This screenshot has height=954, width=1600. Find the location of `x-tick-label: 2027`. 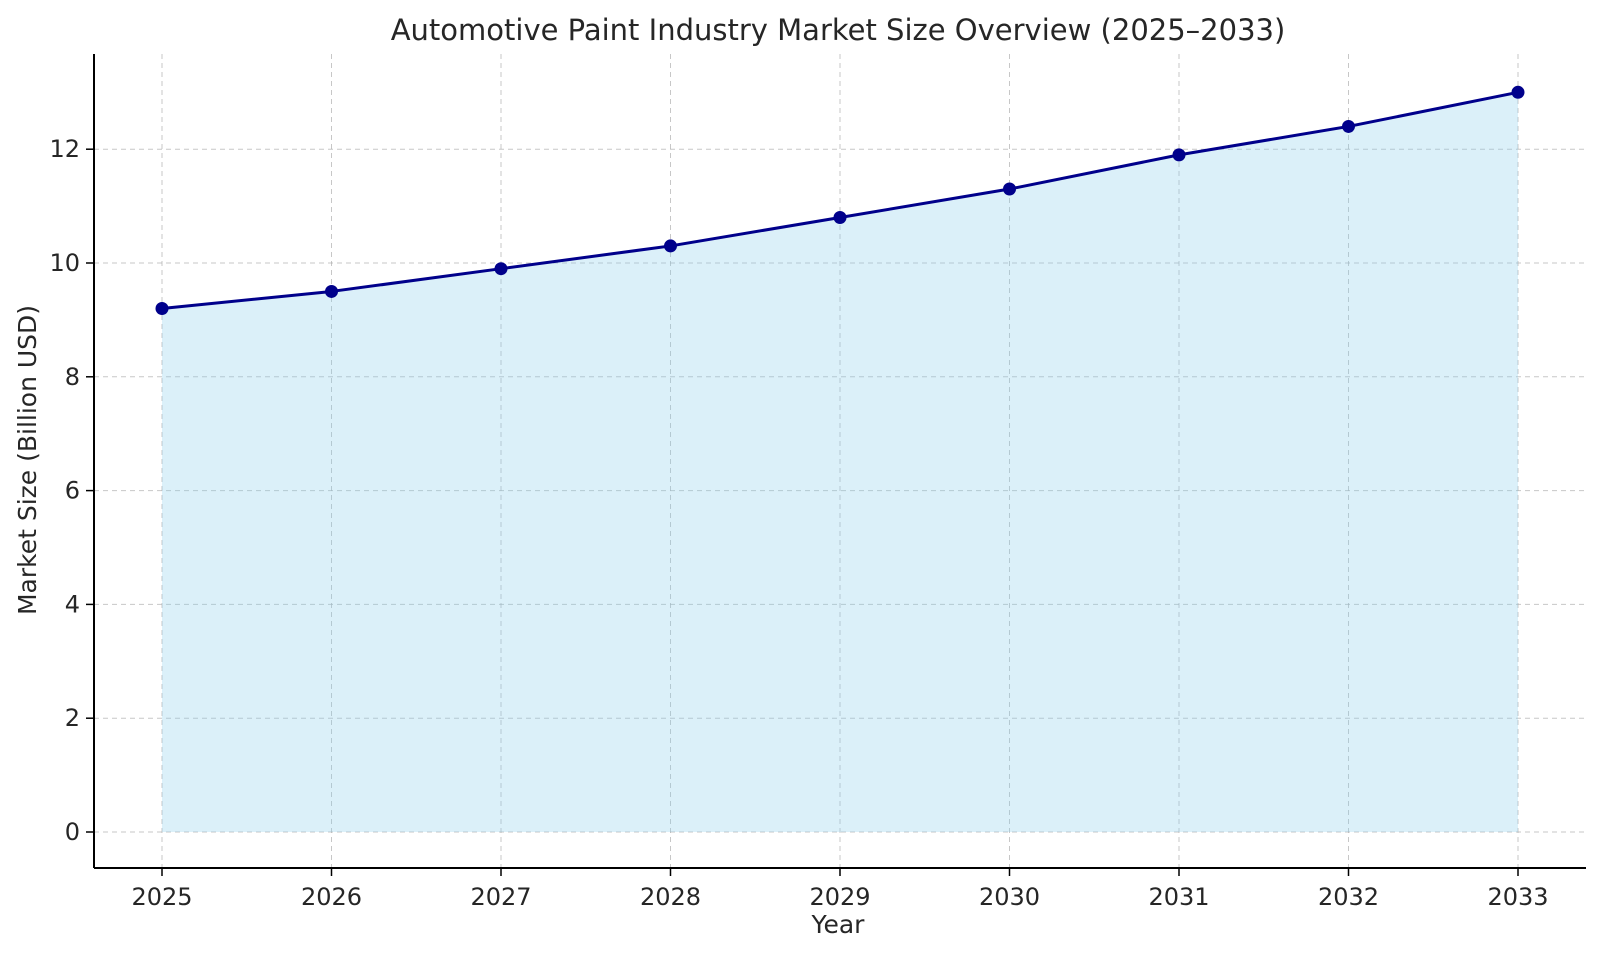

x-tick-label: 2027 is located at coordinates (500, 897).